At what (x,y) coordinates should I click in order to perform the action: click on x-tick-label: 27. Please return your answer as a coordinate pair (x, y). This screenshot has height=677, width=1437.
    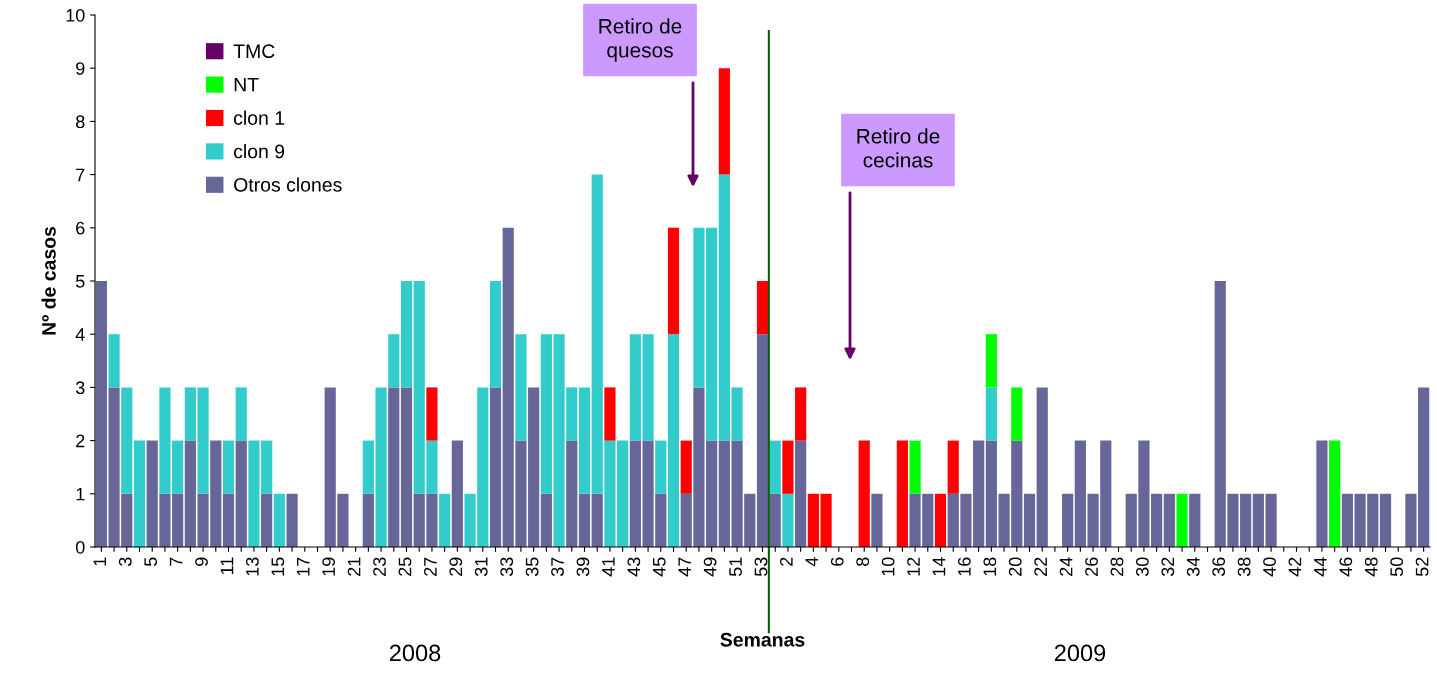
    Looking at the image, I should click on (430, 566).